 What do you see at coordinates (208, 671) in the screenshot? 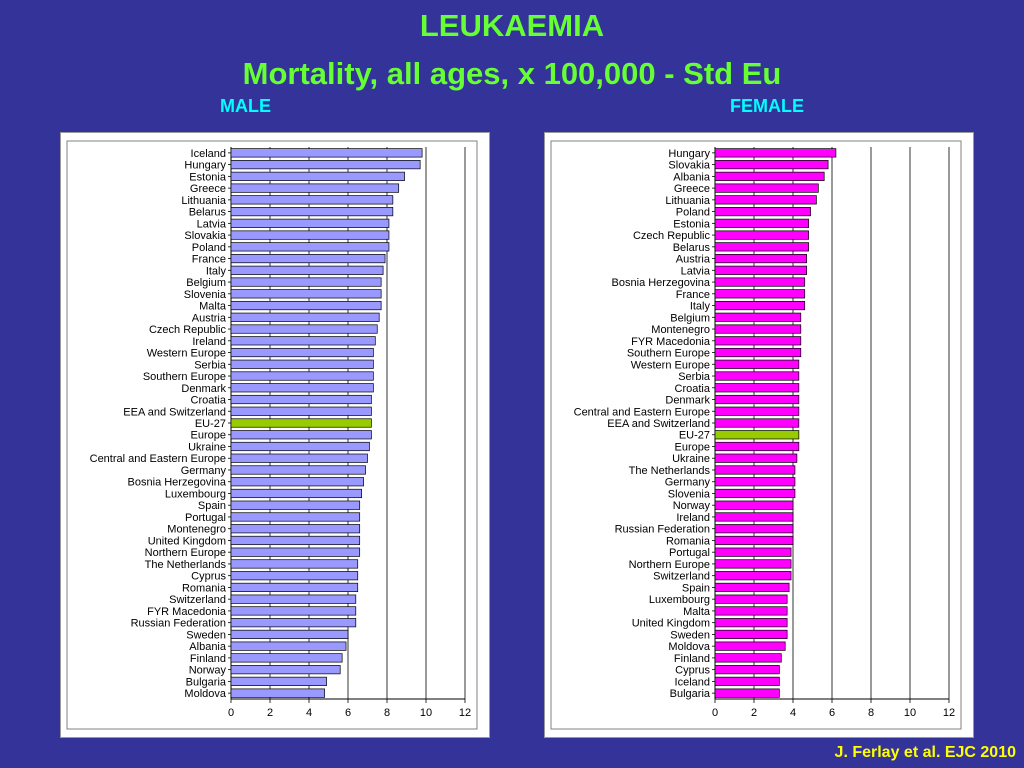
I see `male-category-label: Norway` at bounding box center [208, 671].